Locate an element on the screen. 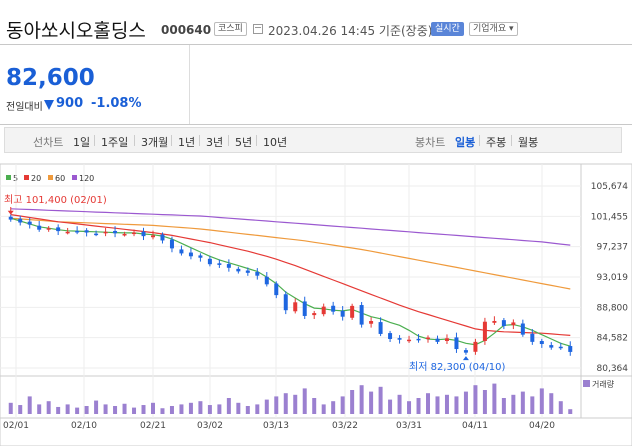 This screenshot has width=632, height=446. y-tick-label: 84,582 is located at coordinates (613, 339).